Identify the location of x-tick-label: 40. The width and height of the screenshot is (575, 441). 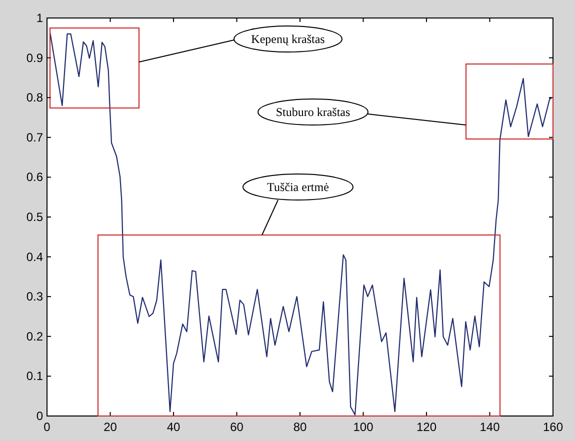
(173, 427).